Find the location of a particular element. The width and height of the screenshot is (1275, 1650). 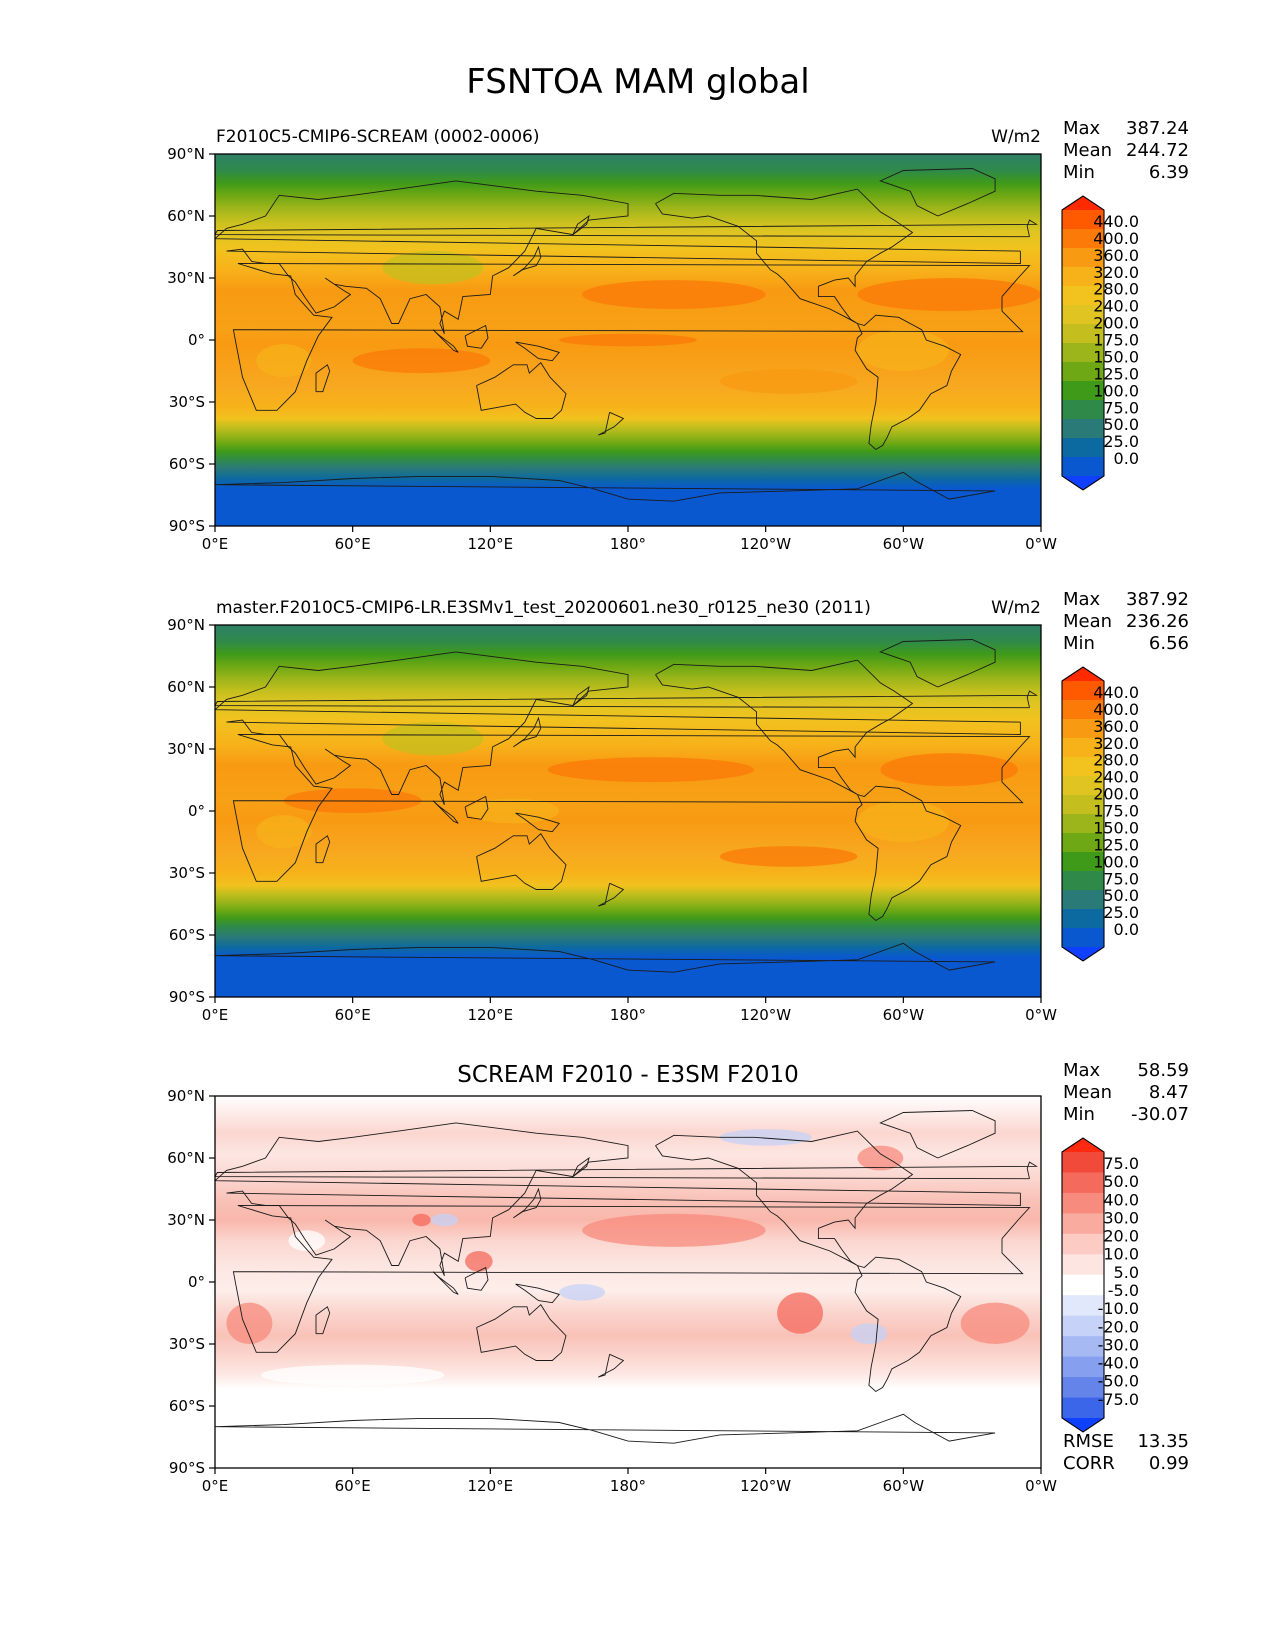

lon-tick-label: 120°W is located at coordinates (765, 1015).